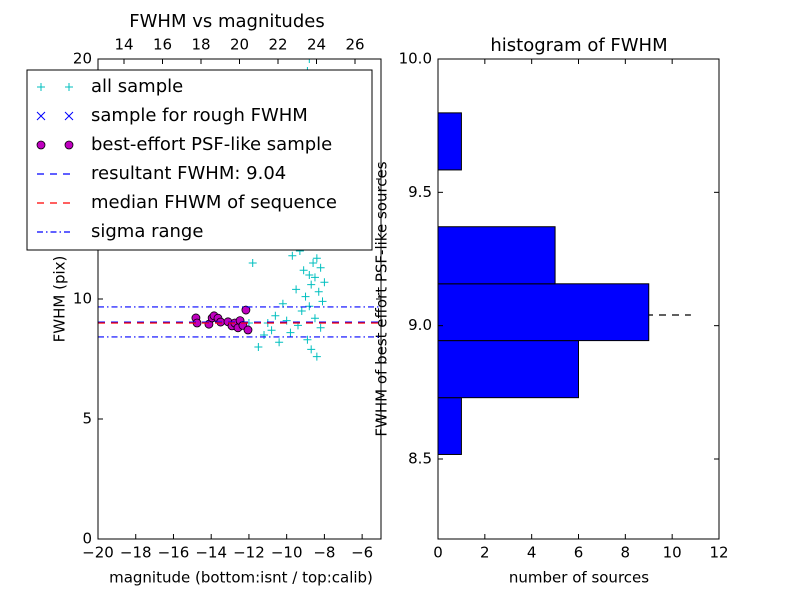 This screenshot has height=600, width=800. I want to click on y-tick-label: 10.0, so click(415, 59).